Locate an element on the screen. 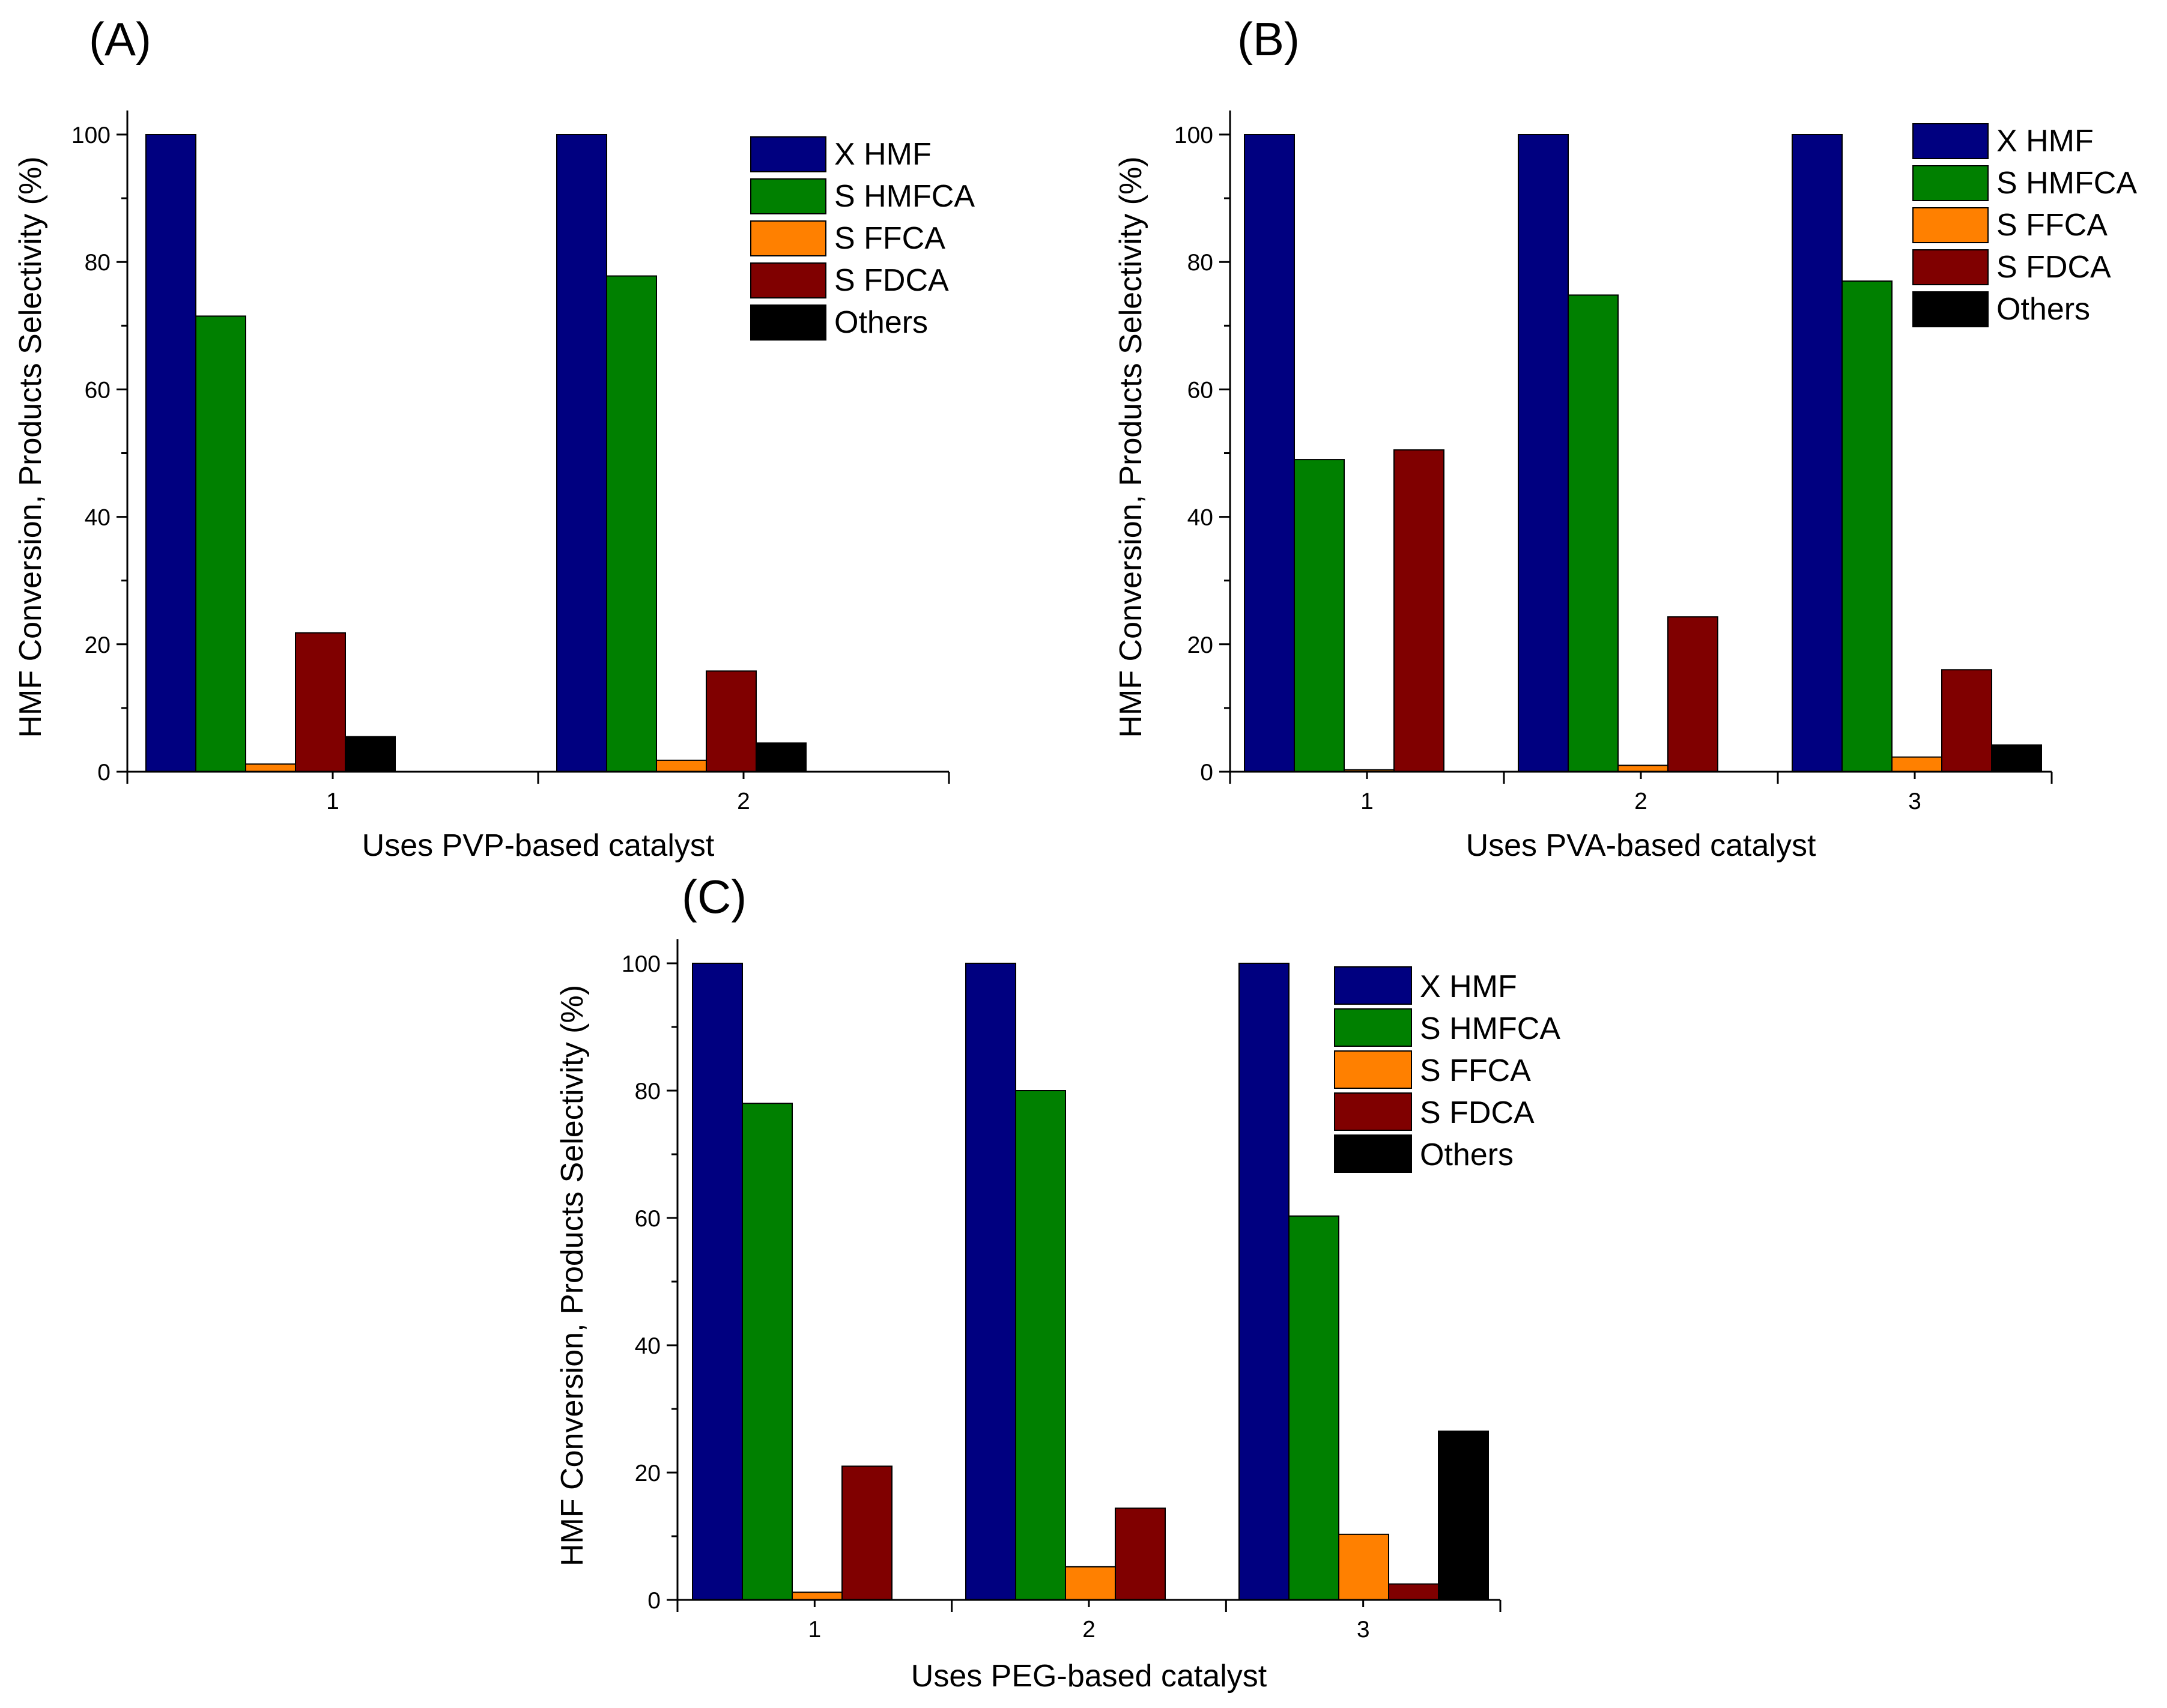  panel-label: (C) is located at coordinates (714, 896).